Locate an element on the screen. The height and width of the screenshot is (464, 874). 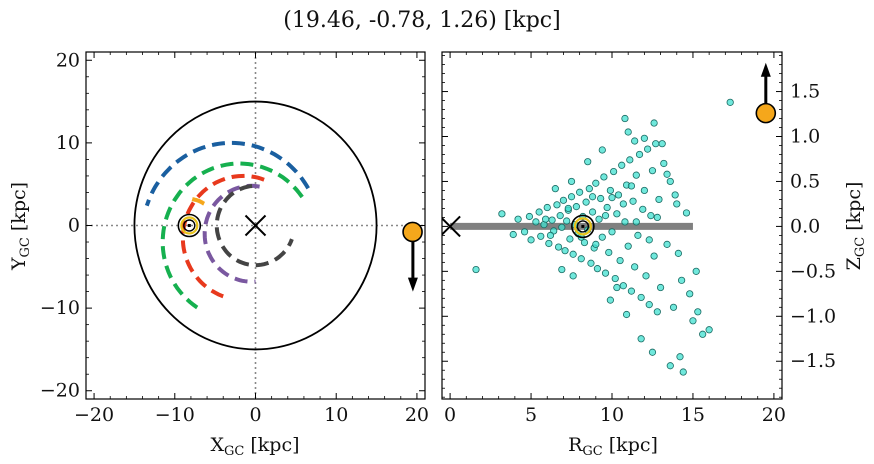
right-ytick-label: 0.5 is located at coordinates (805, 181).